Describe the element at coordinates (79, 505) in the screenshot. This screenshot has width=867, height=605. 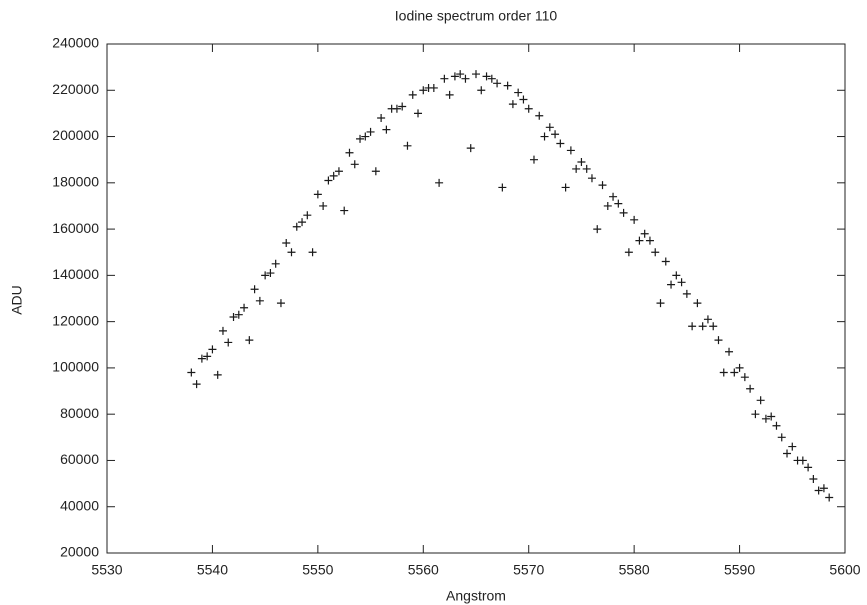
I see `y-tick-label: 40000` at that location.